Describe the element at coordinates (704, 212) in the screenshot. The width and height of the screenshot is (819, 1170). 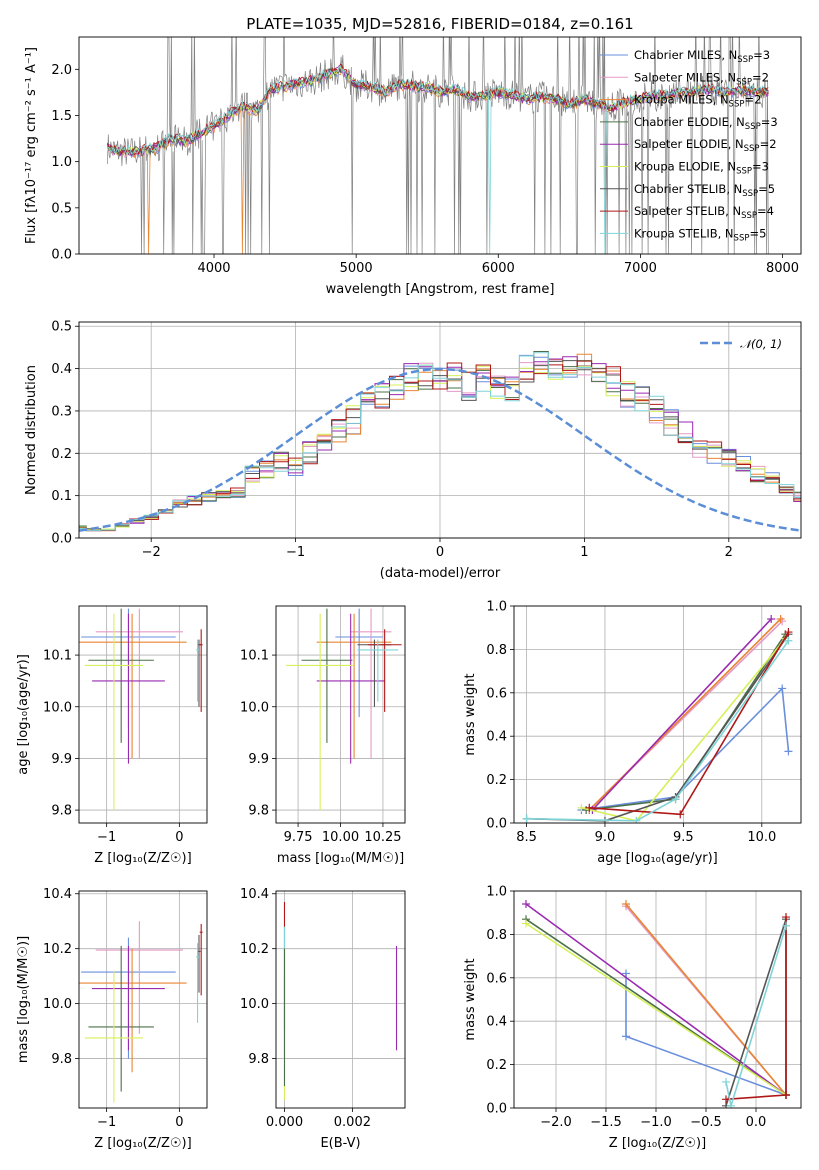
I see `legend-label: Salpeter STELIB, NSSP=4` at that location.